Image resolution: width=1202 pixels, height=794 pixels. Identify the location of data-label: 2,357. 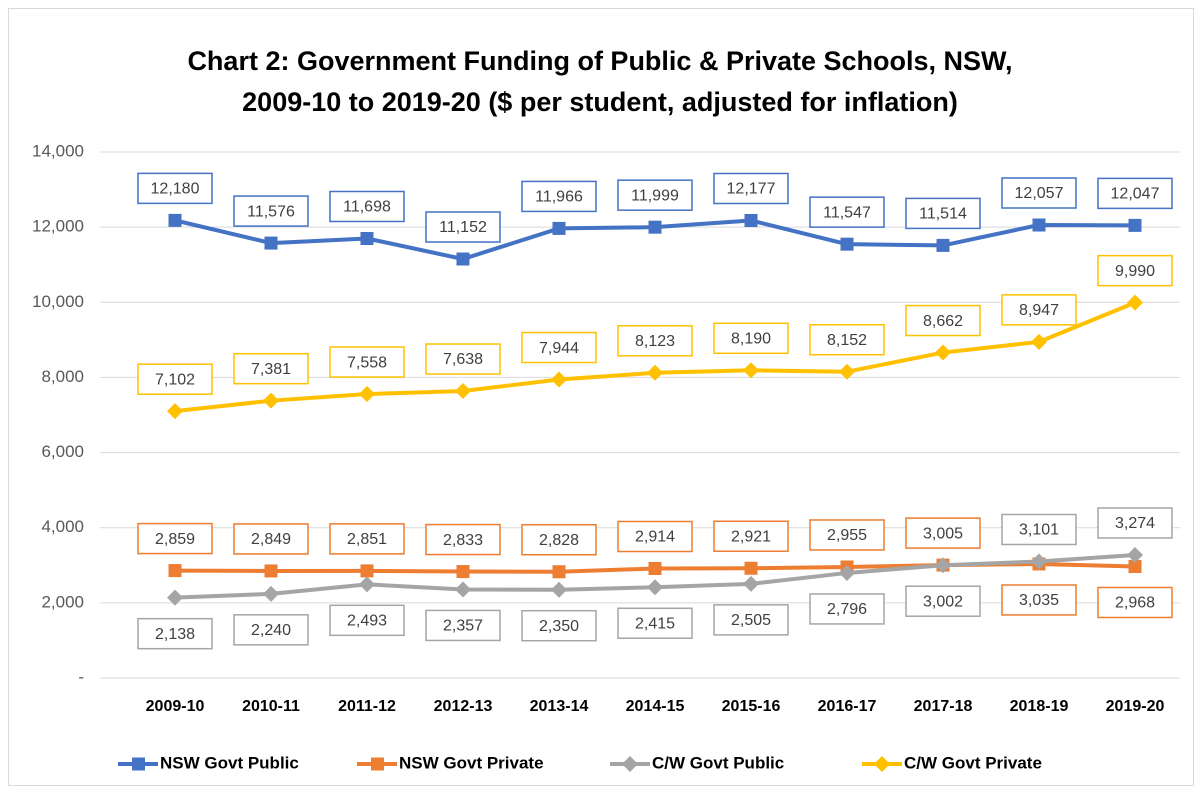
(463, 626).